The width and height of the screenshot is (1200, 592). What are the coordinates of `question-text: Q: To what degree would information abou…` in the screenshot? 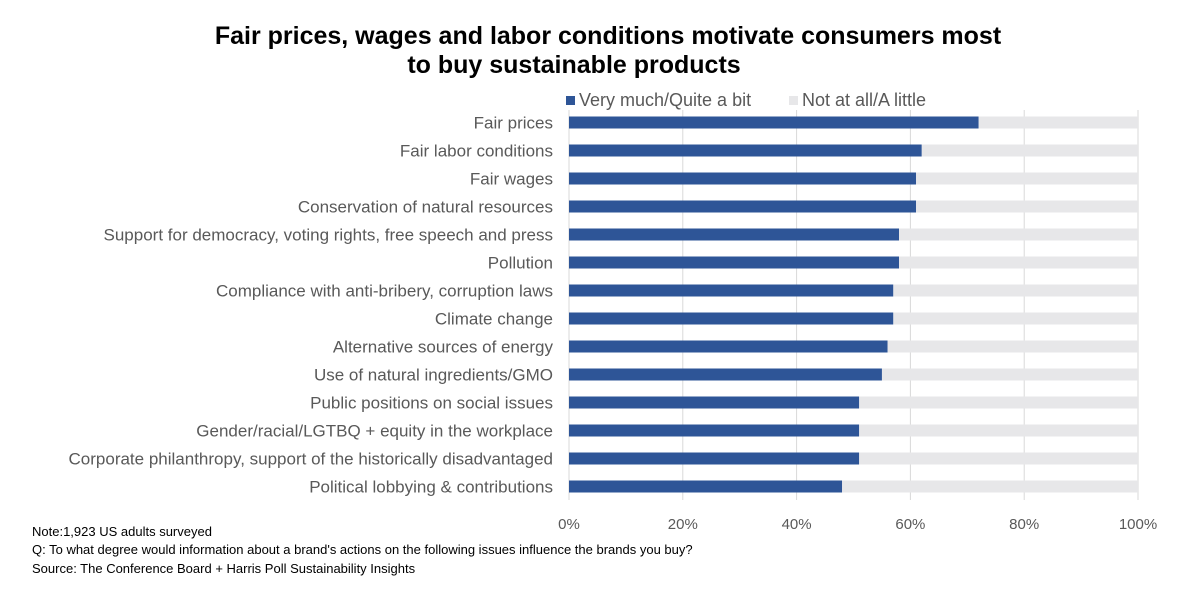 It's located at (362, 549).